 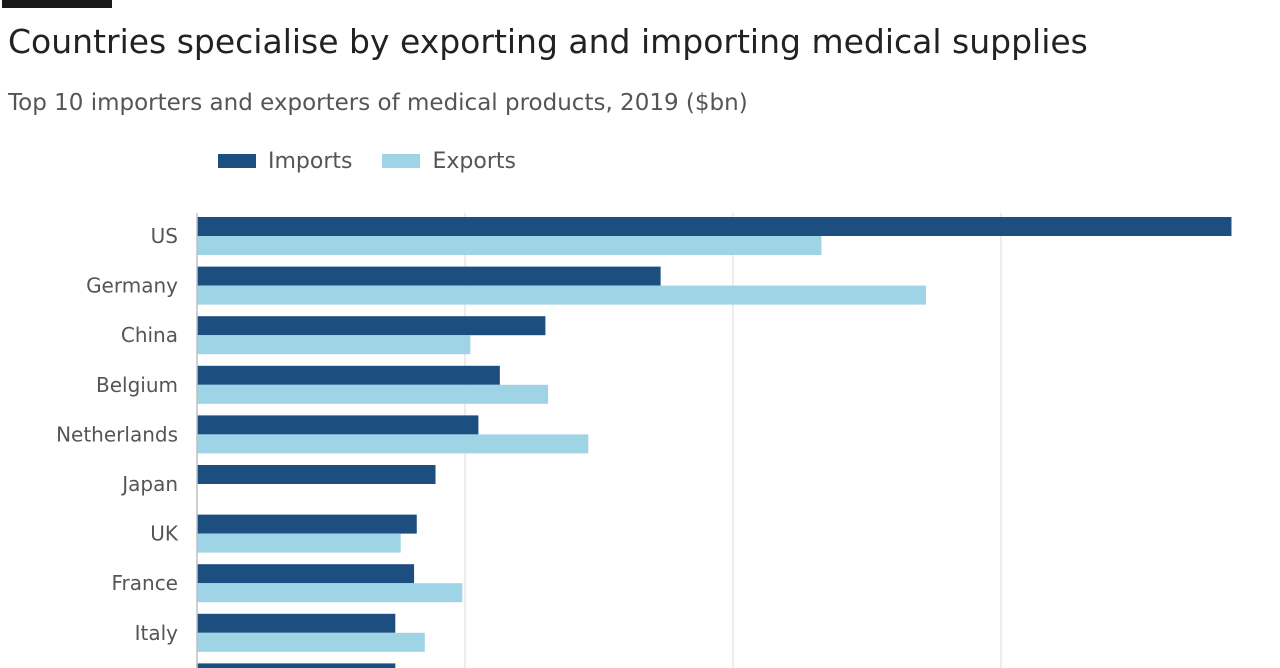 What do you see at coordinates (714, 226) in the screenshot?
I see `bar-imports-us` at bounding box center [714, 226].